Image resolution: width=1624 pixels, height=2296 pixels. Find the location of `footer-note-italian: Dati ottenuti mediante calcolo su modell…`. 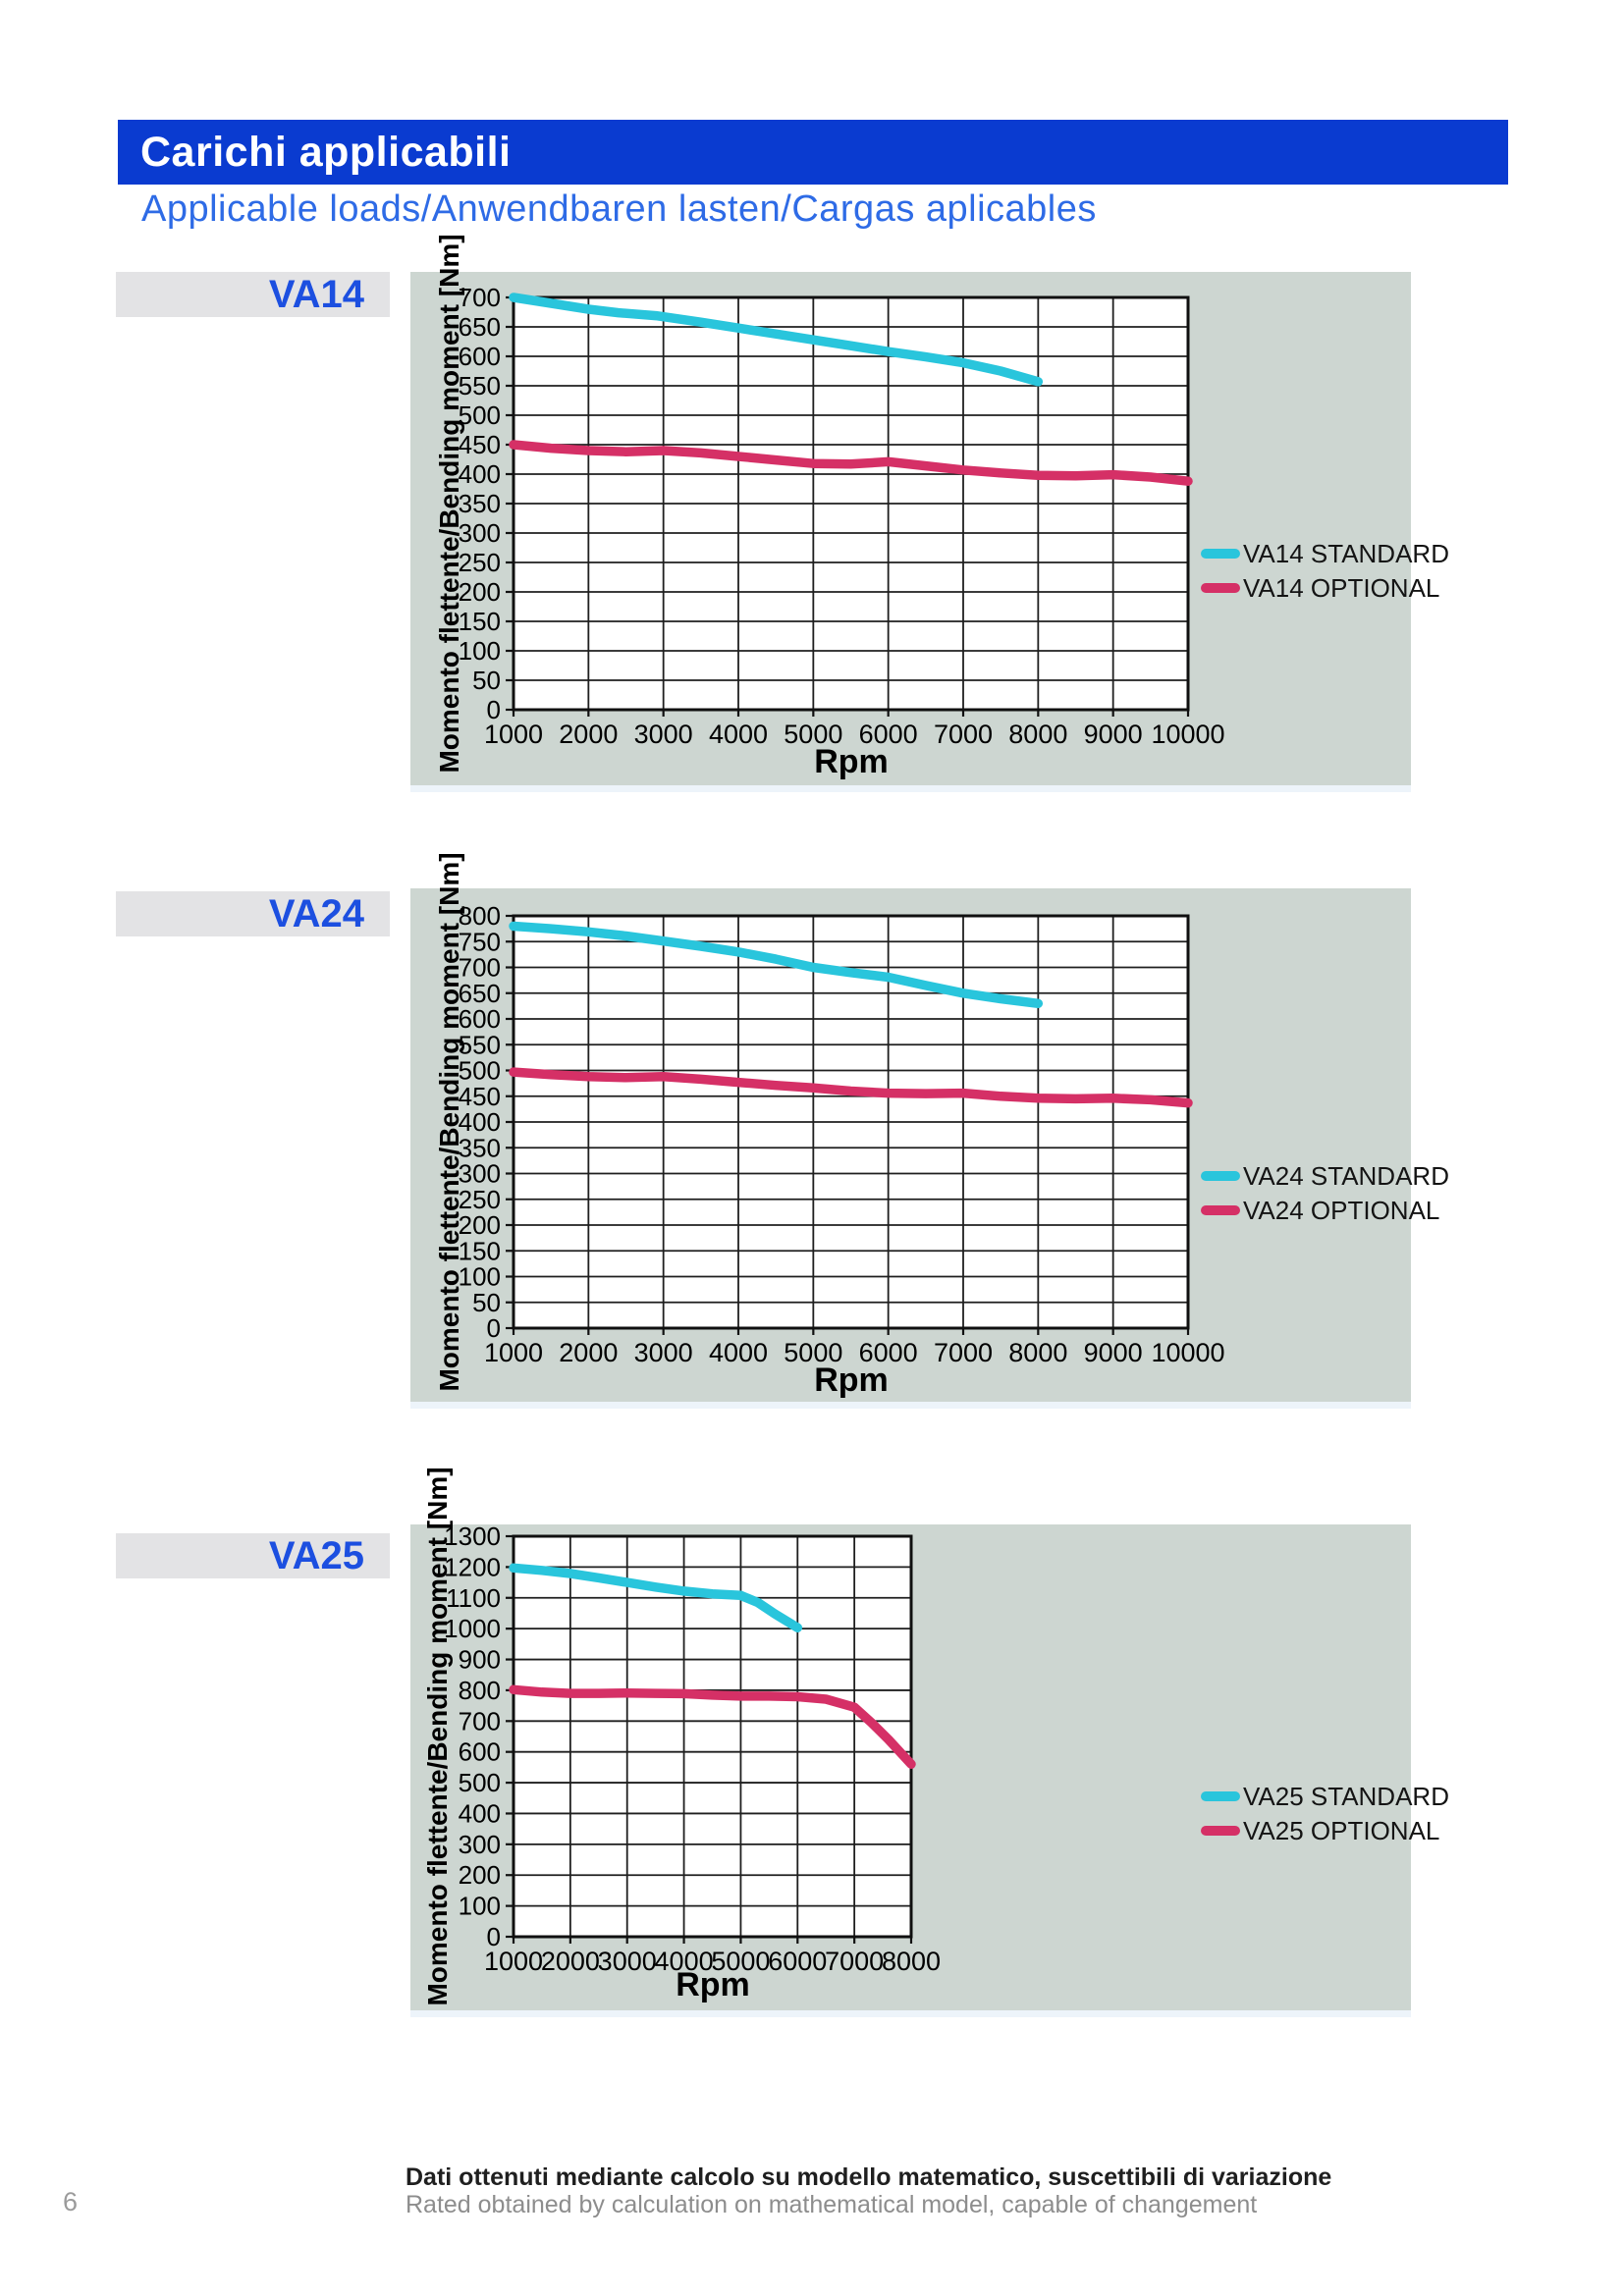

footer-note-italian: Dati ottenuti mediante calcolo su modell… is located at coordinates (869, 2177).